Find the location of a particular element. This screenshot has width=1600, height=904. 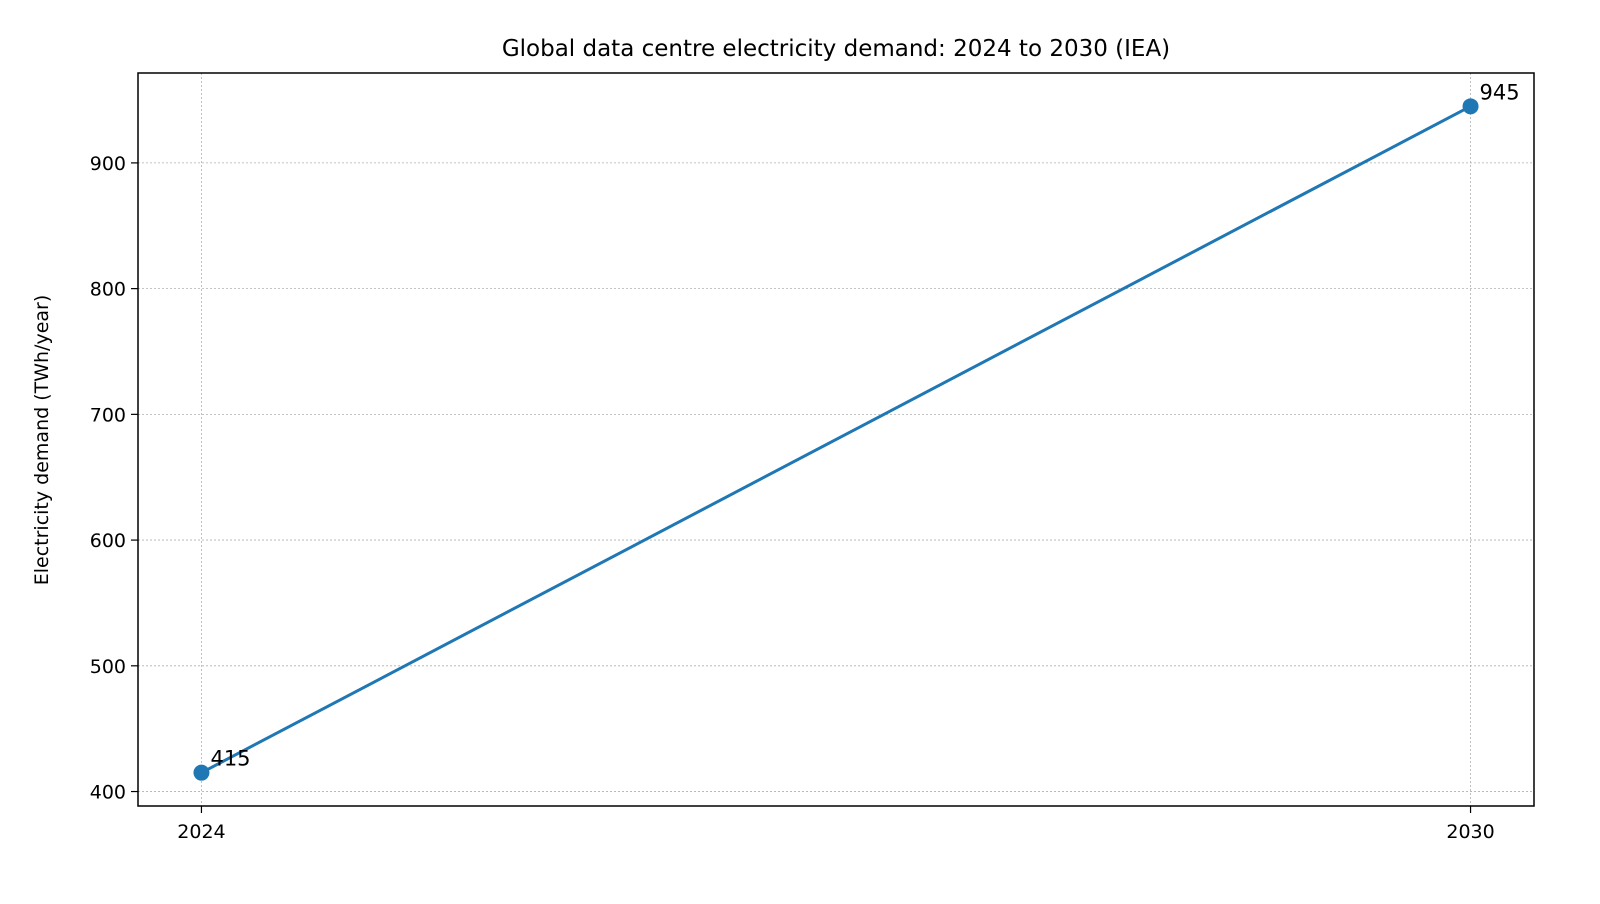

y-tick-label: 900 is located at coordinates (108, 164).